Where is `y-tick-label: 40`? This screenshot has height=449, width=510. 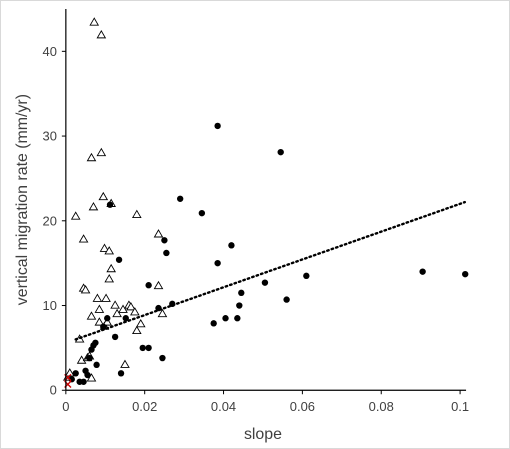
y-tick-label: 40 is located at coordinates (49, 51).